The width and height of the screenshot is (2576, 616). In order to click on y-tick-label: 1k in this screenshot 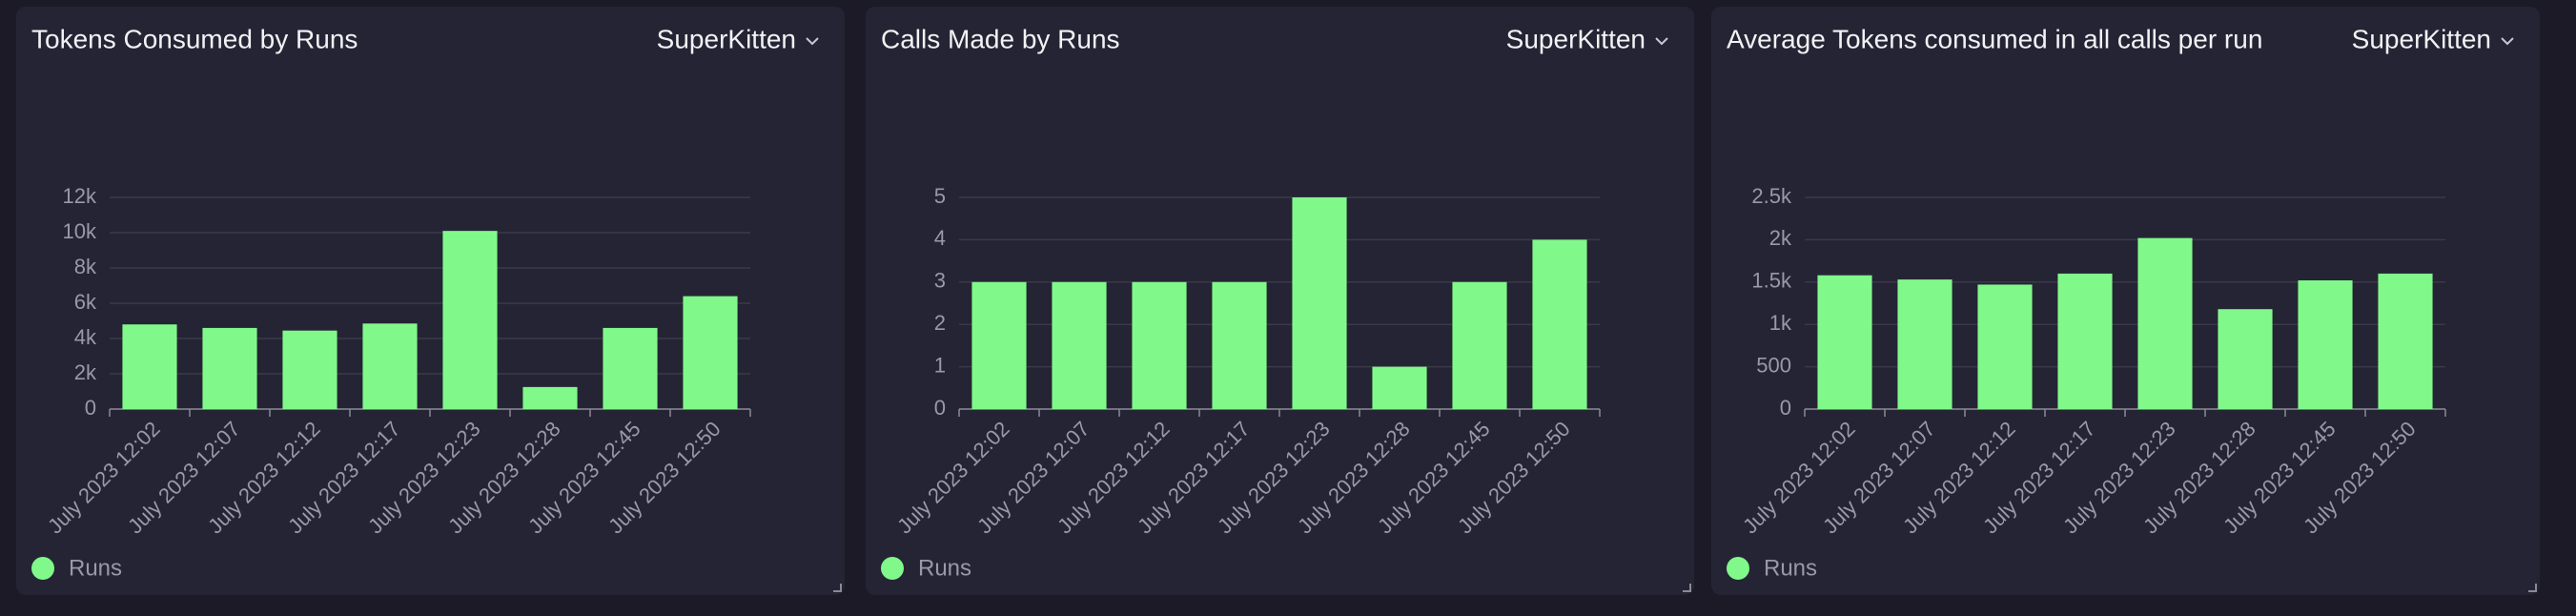, I will do `click(1781, 323)`.